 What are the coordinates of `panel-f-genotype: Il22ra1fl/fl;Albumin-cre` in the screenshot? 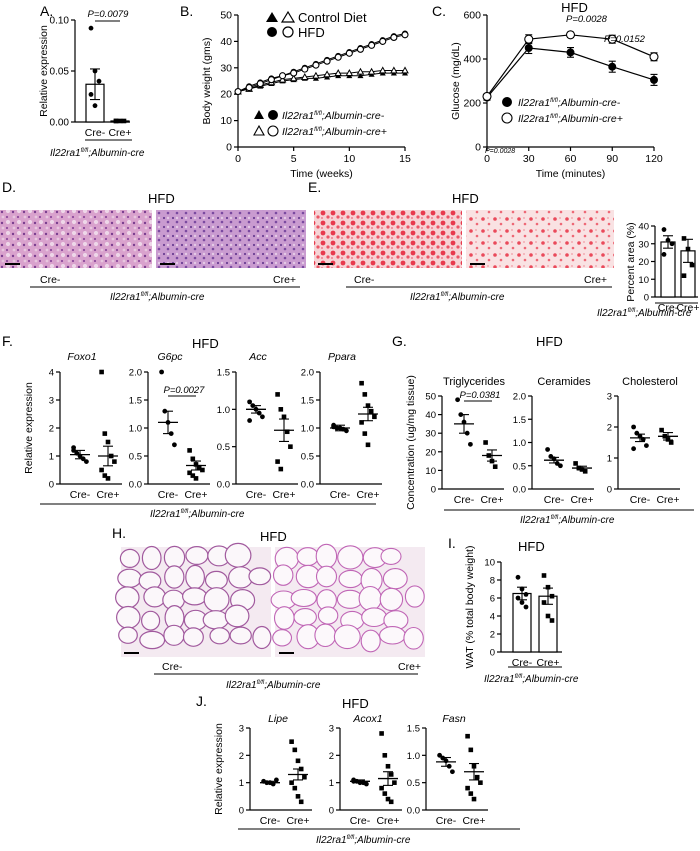 It's located at (197, 514).